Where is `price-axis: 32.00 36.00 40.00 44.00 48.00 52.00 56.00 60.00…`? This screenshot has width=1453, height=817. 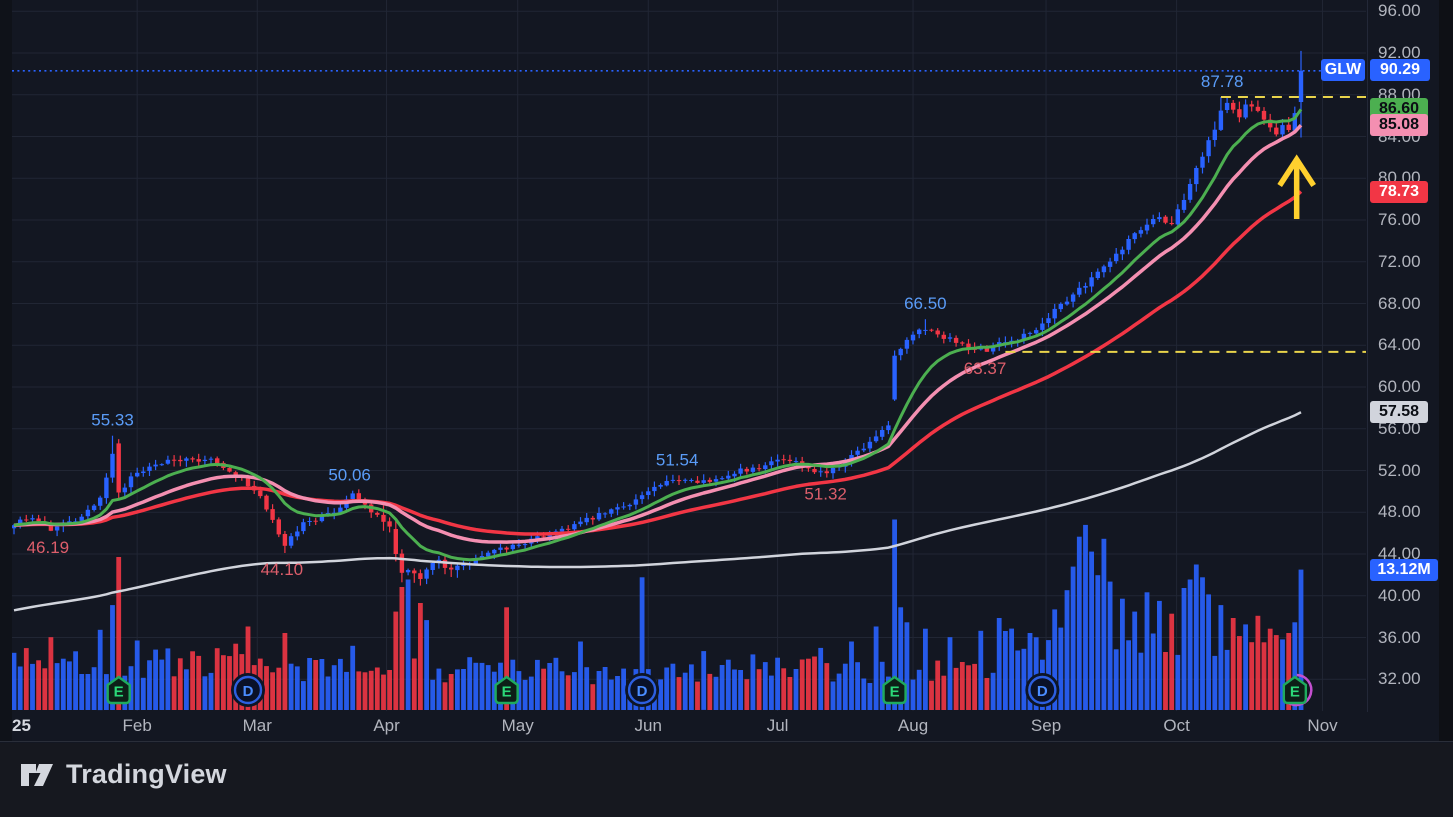 price-axis: 32.00 36.00 40.00 44.00 48.00 52.00 56.00 60.00… is located at coordinates (1380, 356).